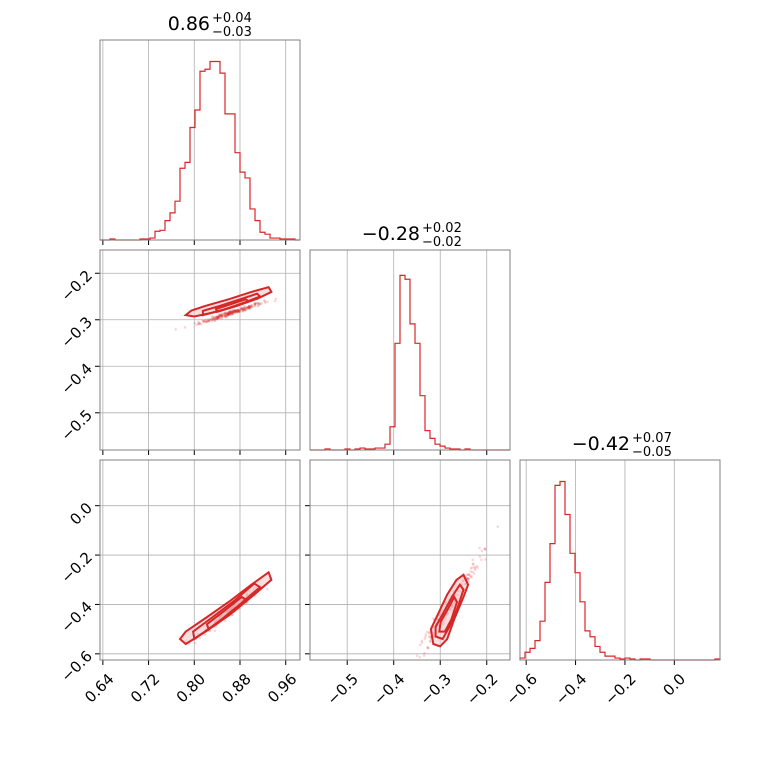 This screenshot has height=760, width=760. Describe the element at coordinates (179, 572) in the screenshot. I see `scatter-panel-2: 0.0 −0.2 −0.4 −0.6` at that location.